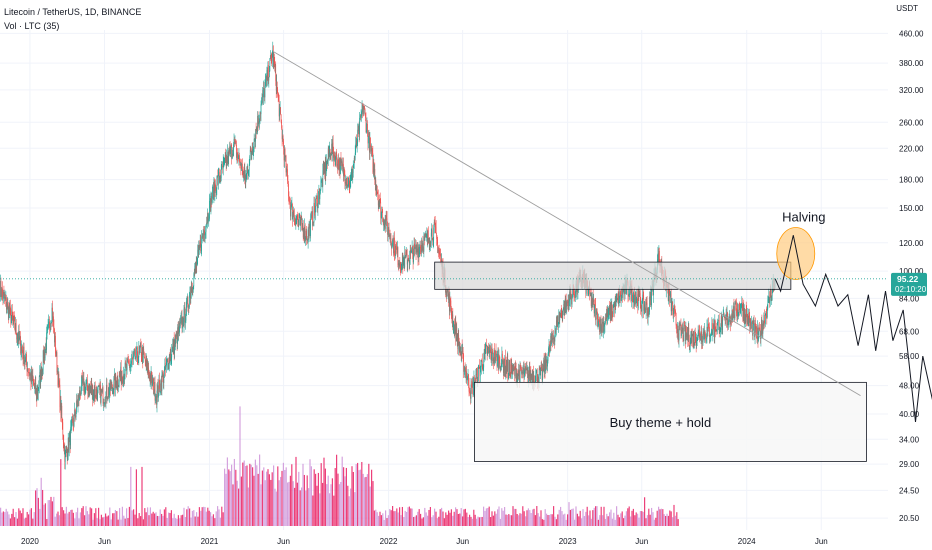 The image size is (932, 550). Describe the element at coordinates (853, 320) in the screenshot. I see `projection-path` at that location.